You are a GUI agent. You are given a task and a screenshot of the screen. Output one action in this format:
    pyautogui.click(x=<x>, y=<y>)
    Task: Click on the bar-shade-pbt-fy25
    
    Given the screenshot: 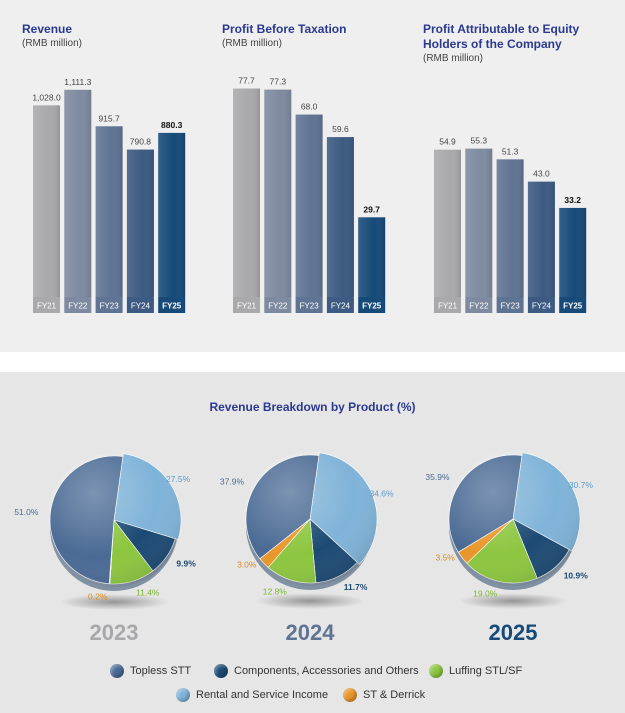 What is the action you would take?
    pyautogui.click(x=372, y=257)
    